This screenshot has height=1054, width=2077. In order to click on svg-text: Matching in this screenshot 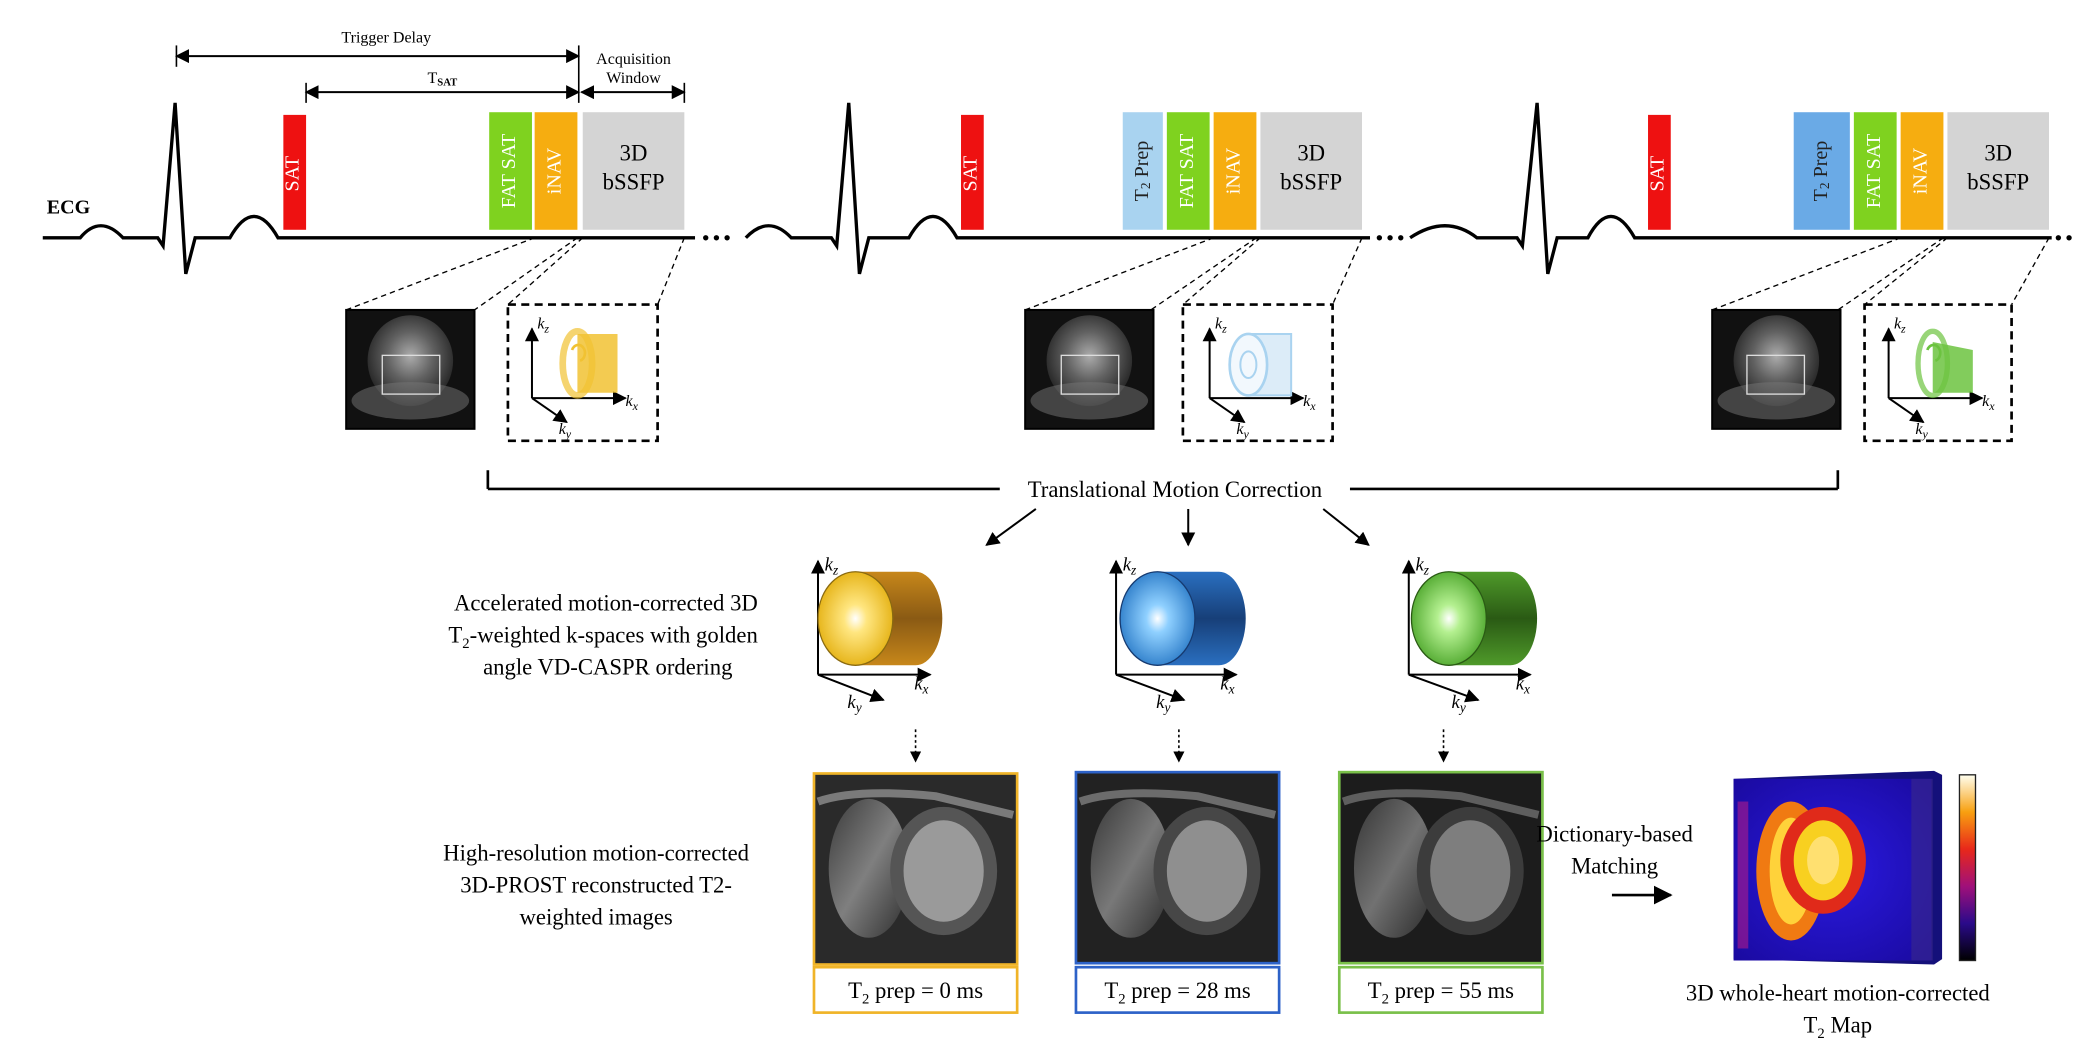, I will do `click(1614, 866)`.